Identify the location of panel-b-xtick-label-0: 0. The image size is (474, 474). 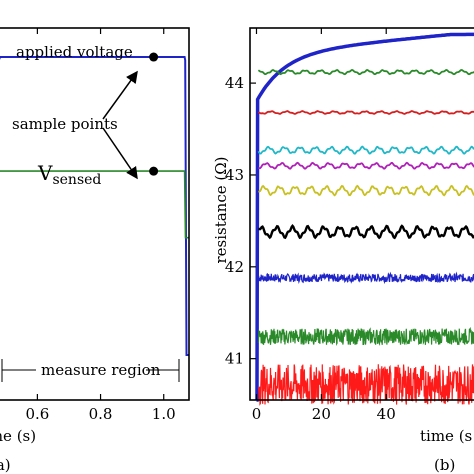
(257, 414).